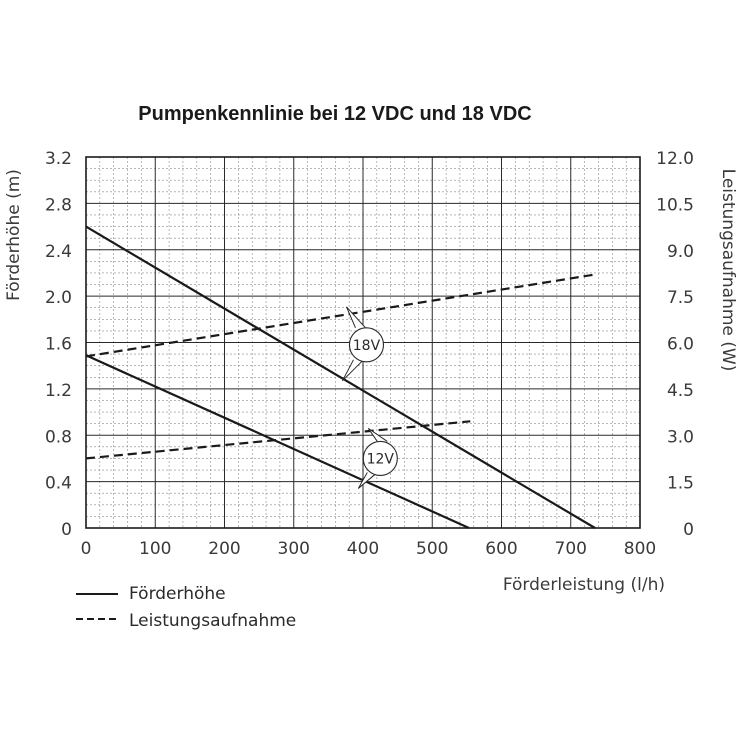 The width and height of the screenshot is (736, 736). What do you see at coordinates (680, 437) in the screenshot?
I see `y-right-tick-label: 3.0` at bounding box center [680, 437].